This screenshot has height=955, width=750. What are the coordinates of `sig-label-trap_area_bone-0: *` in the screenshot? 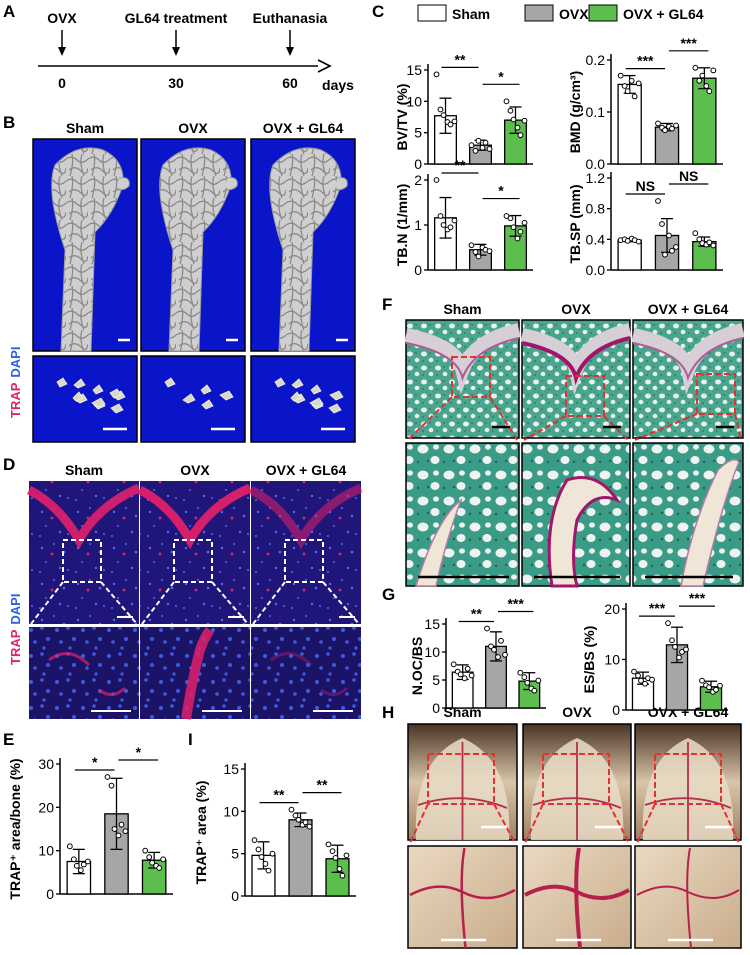 It's located at (95, 762).